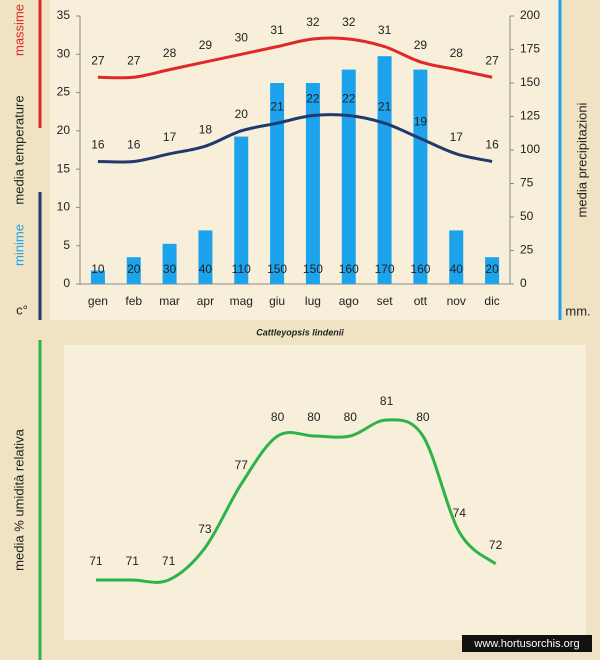 The height and width of the screenshot is (660, 600). Describe the element at coordinates (457, 269) in the screenshot. I see `bar-label: 40` at that location.